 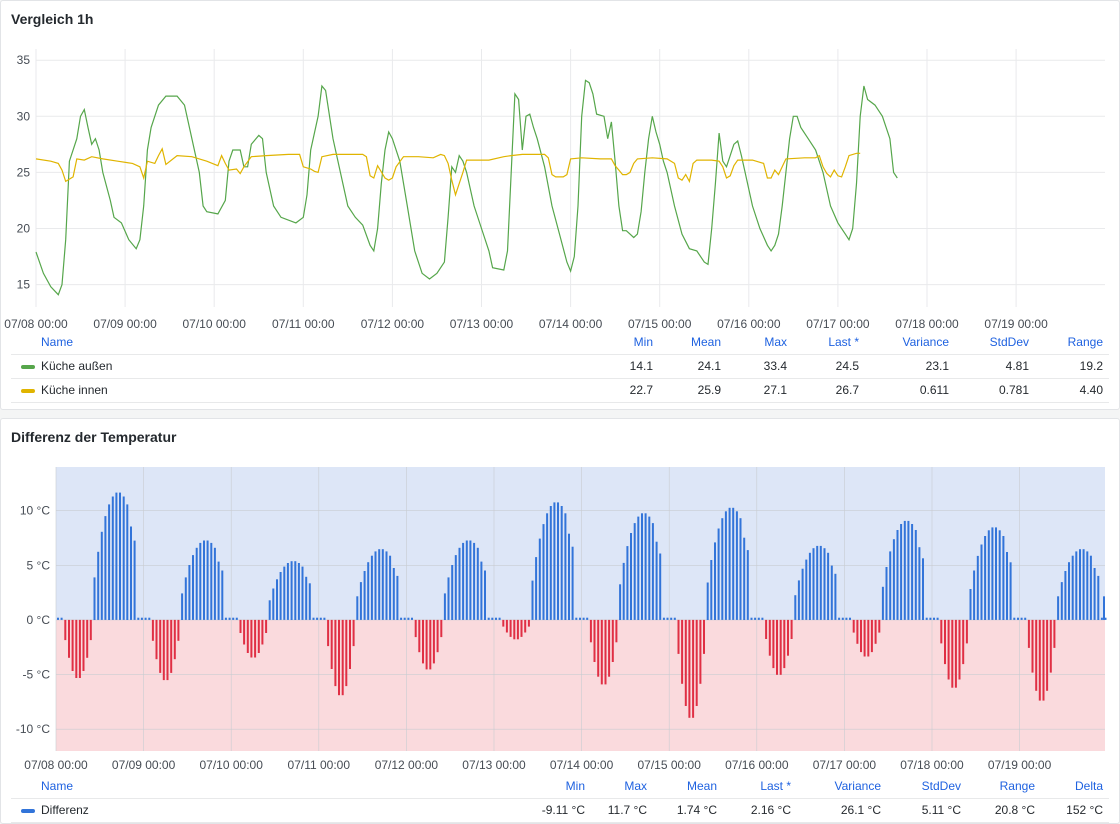 What do you see at coordinates (94, 437) in the screenshot?
I see `panel-title: Differenz der Temperatur` at bounding box center [94, 437].